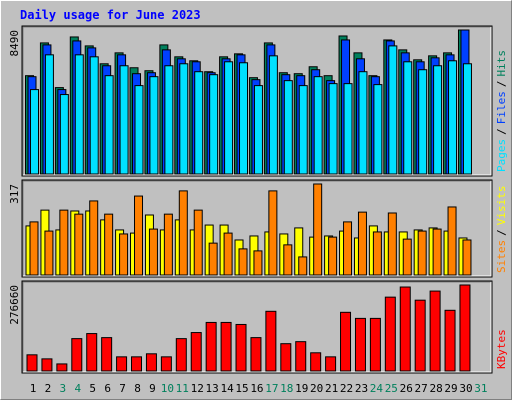  I want to click on x-tick-label: 24, so click(377, 388).